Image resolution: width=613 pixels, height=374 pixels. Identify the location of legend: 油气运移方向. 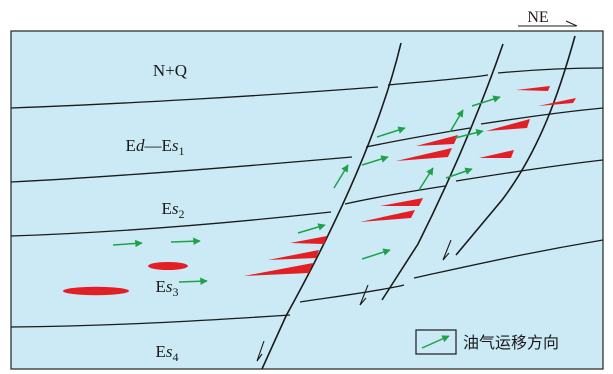
(487, 342).